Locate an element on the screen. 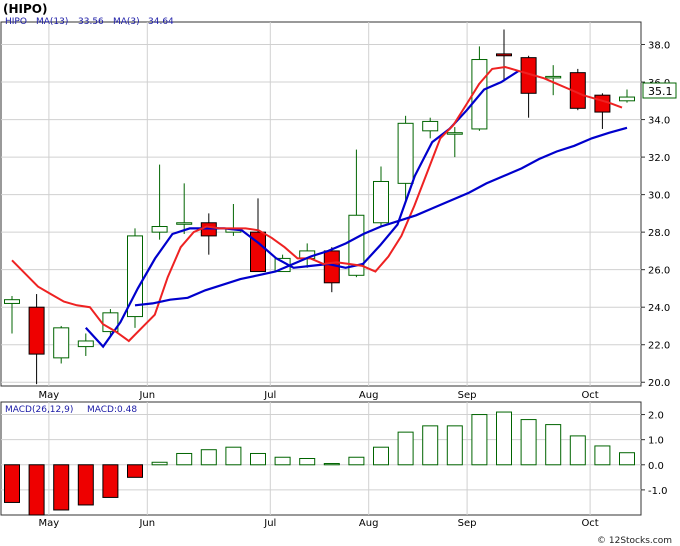 The image size is (680, 546). price-y-tick-label: 28.0 is located at coordinates (659, 233).